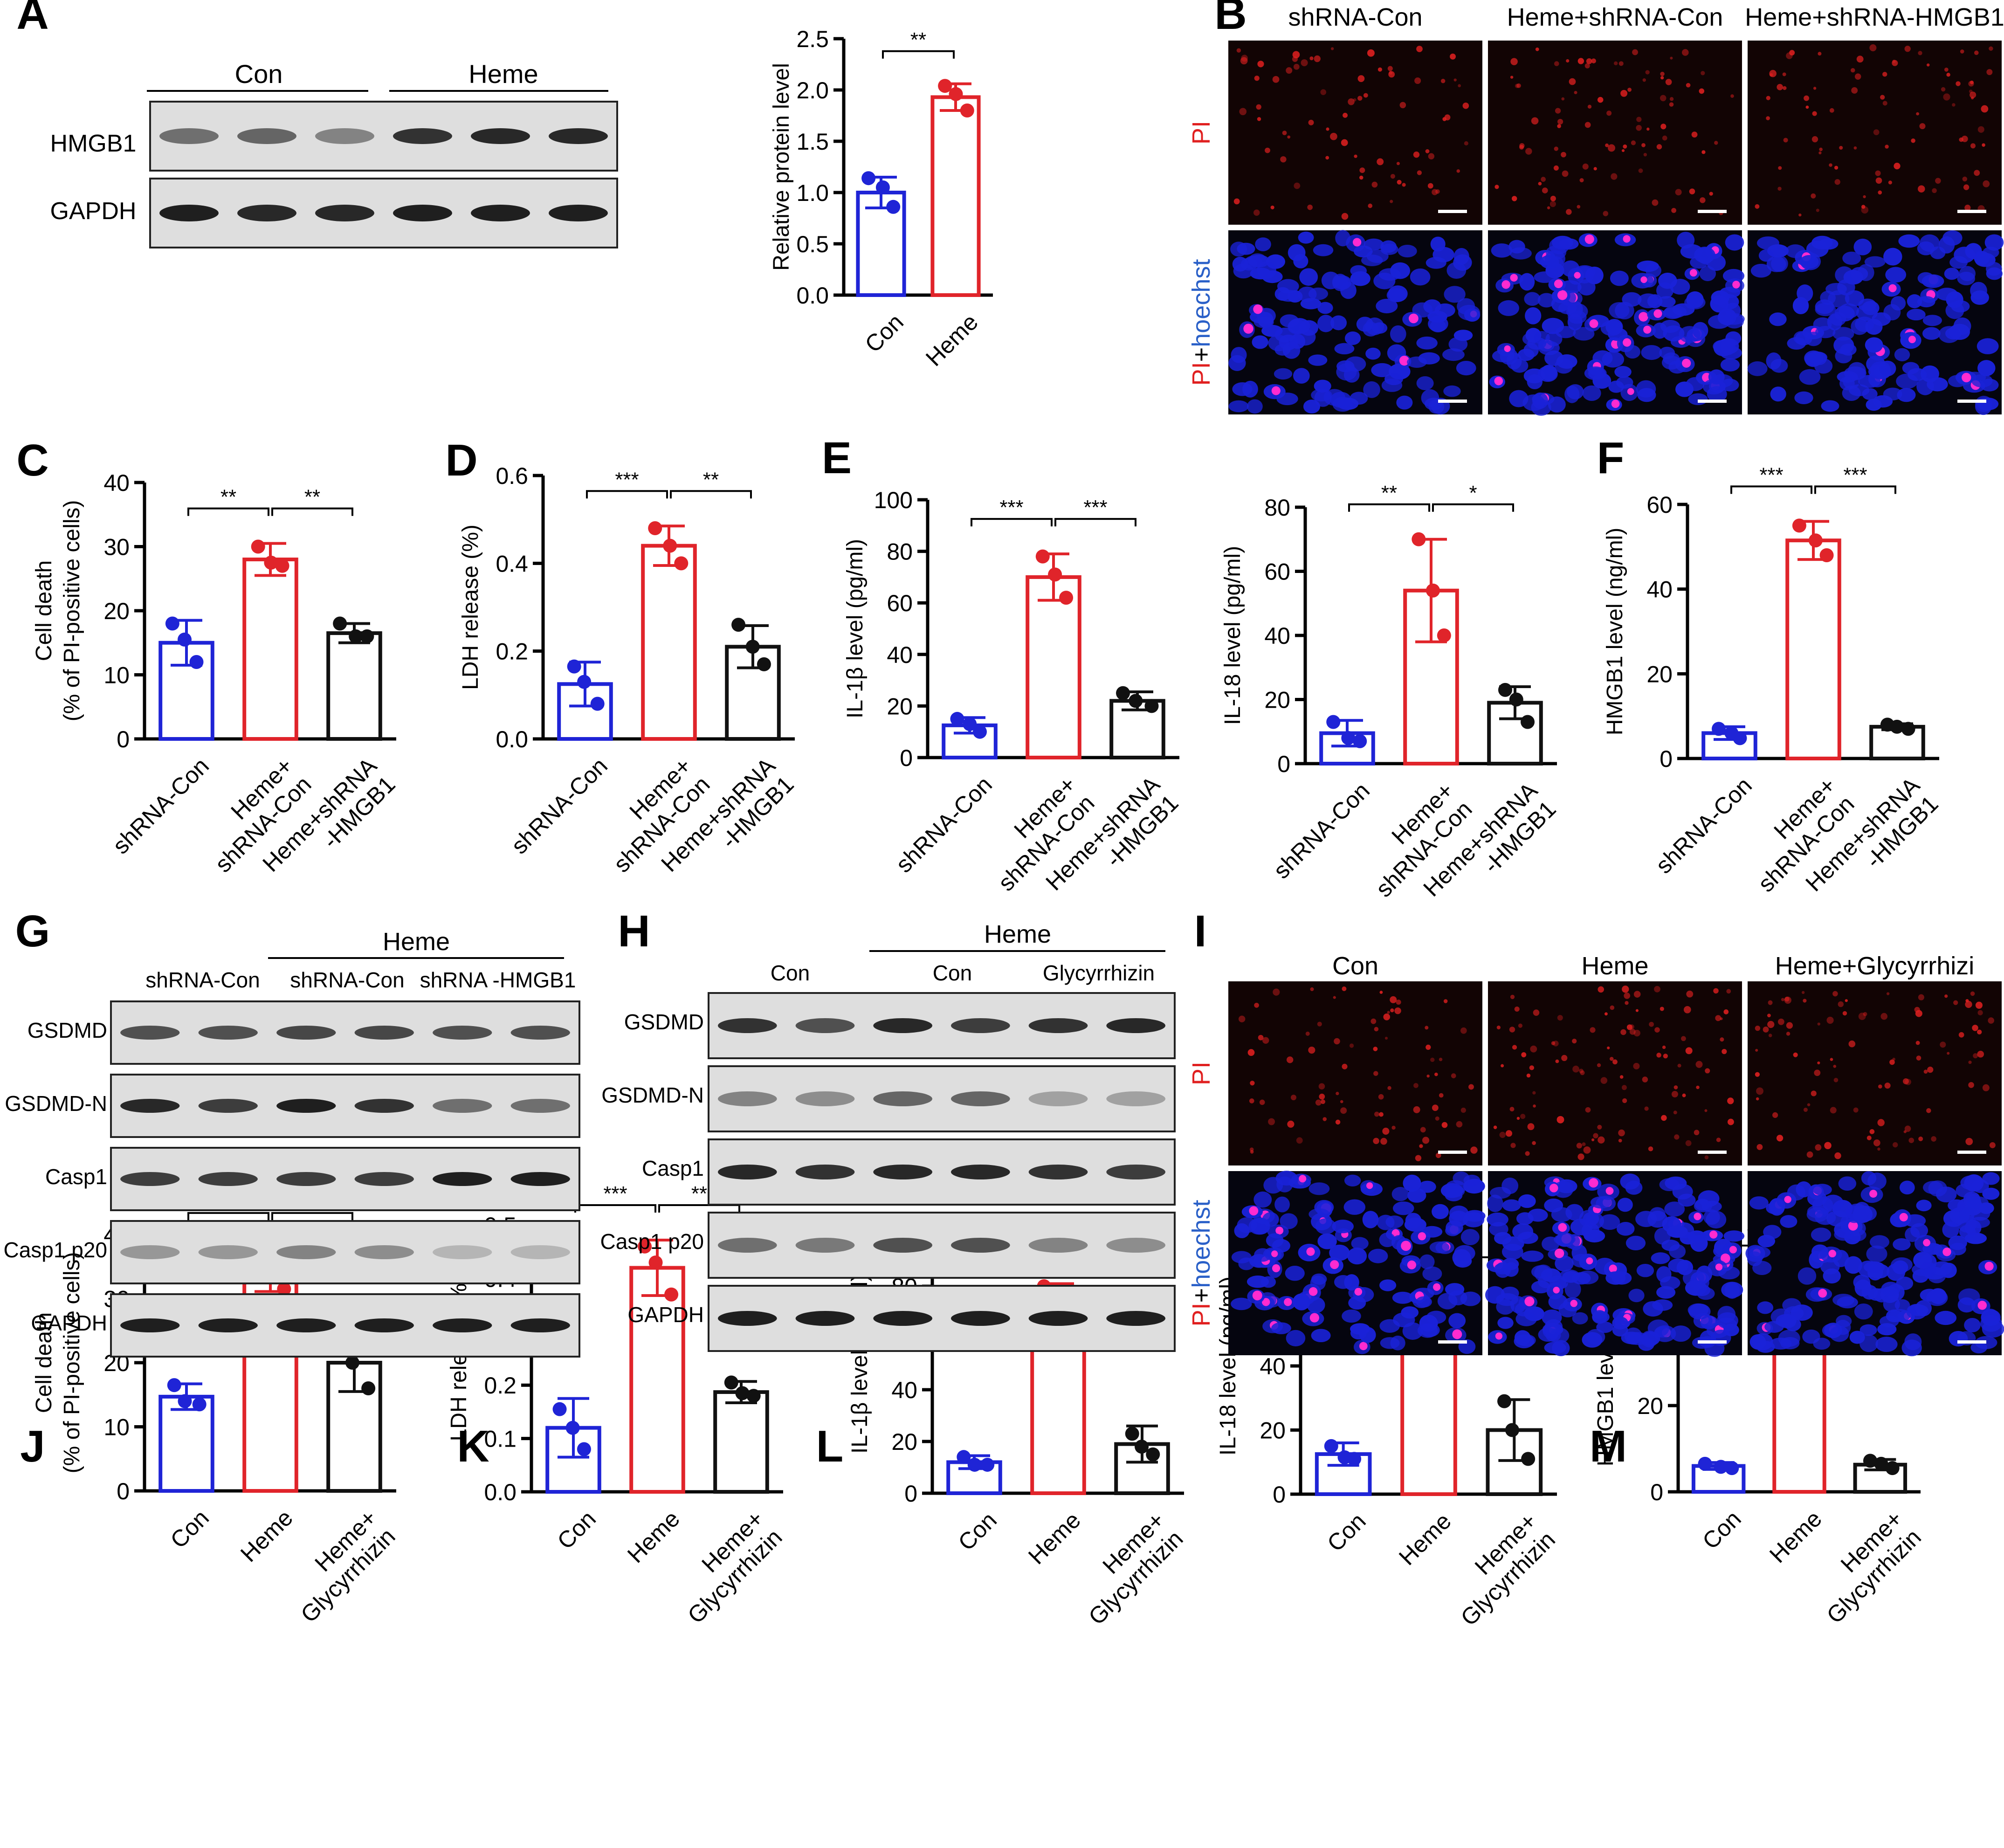 The image size is (2004, 1848). I want to click on image-column-label: Heme+shRNA-Con, so click(1615, 17).